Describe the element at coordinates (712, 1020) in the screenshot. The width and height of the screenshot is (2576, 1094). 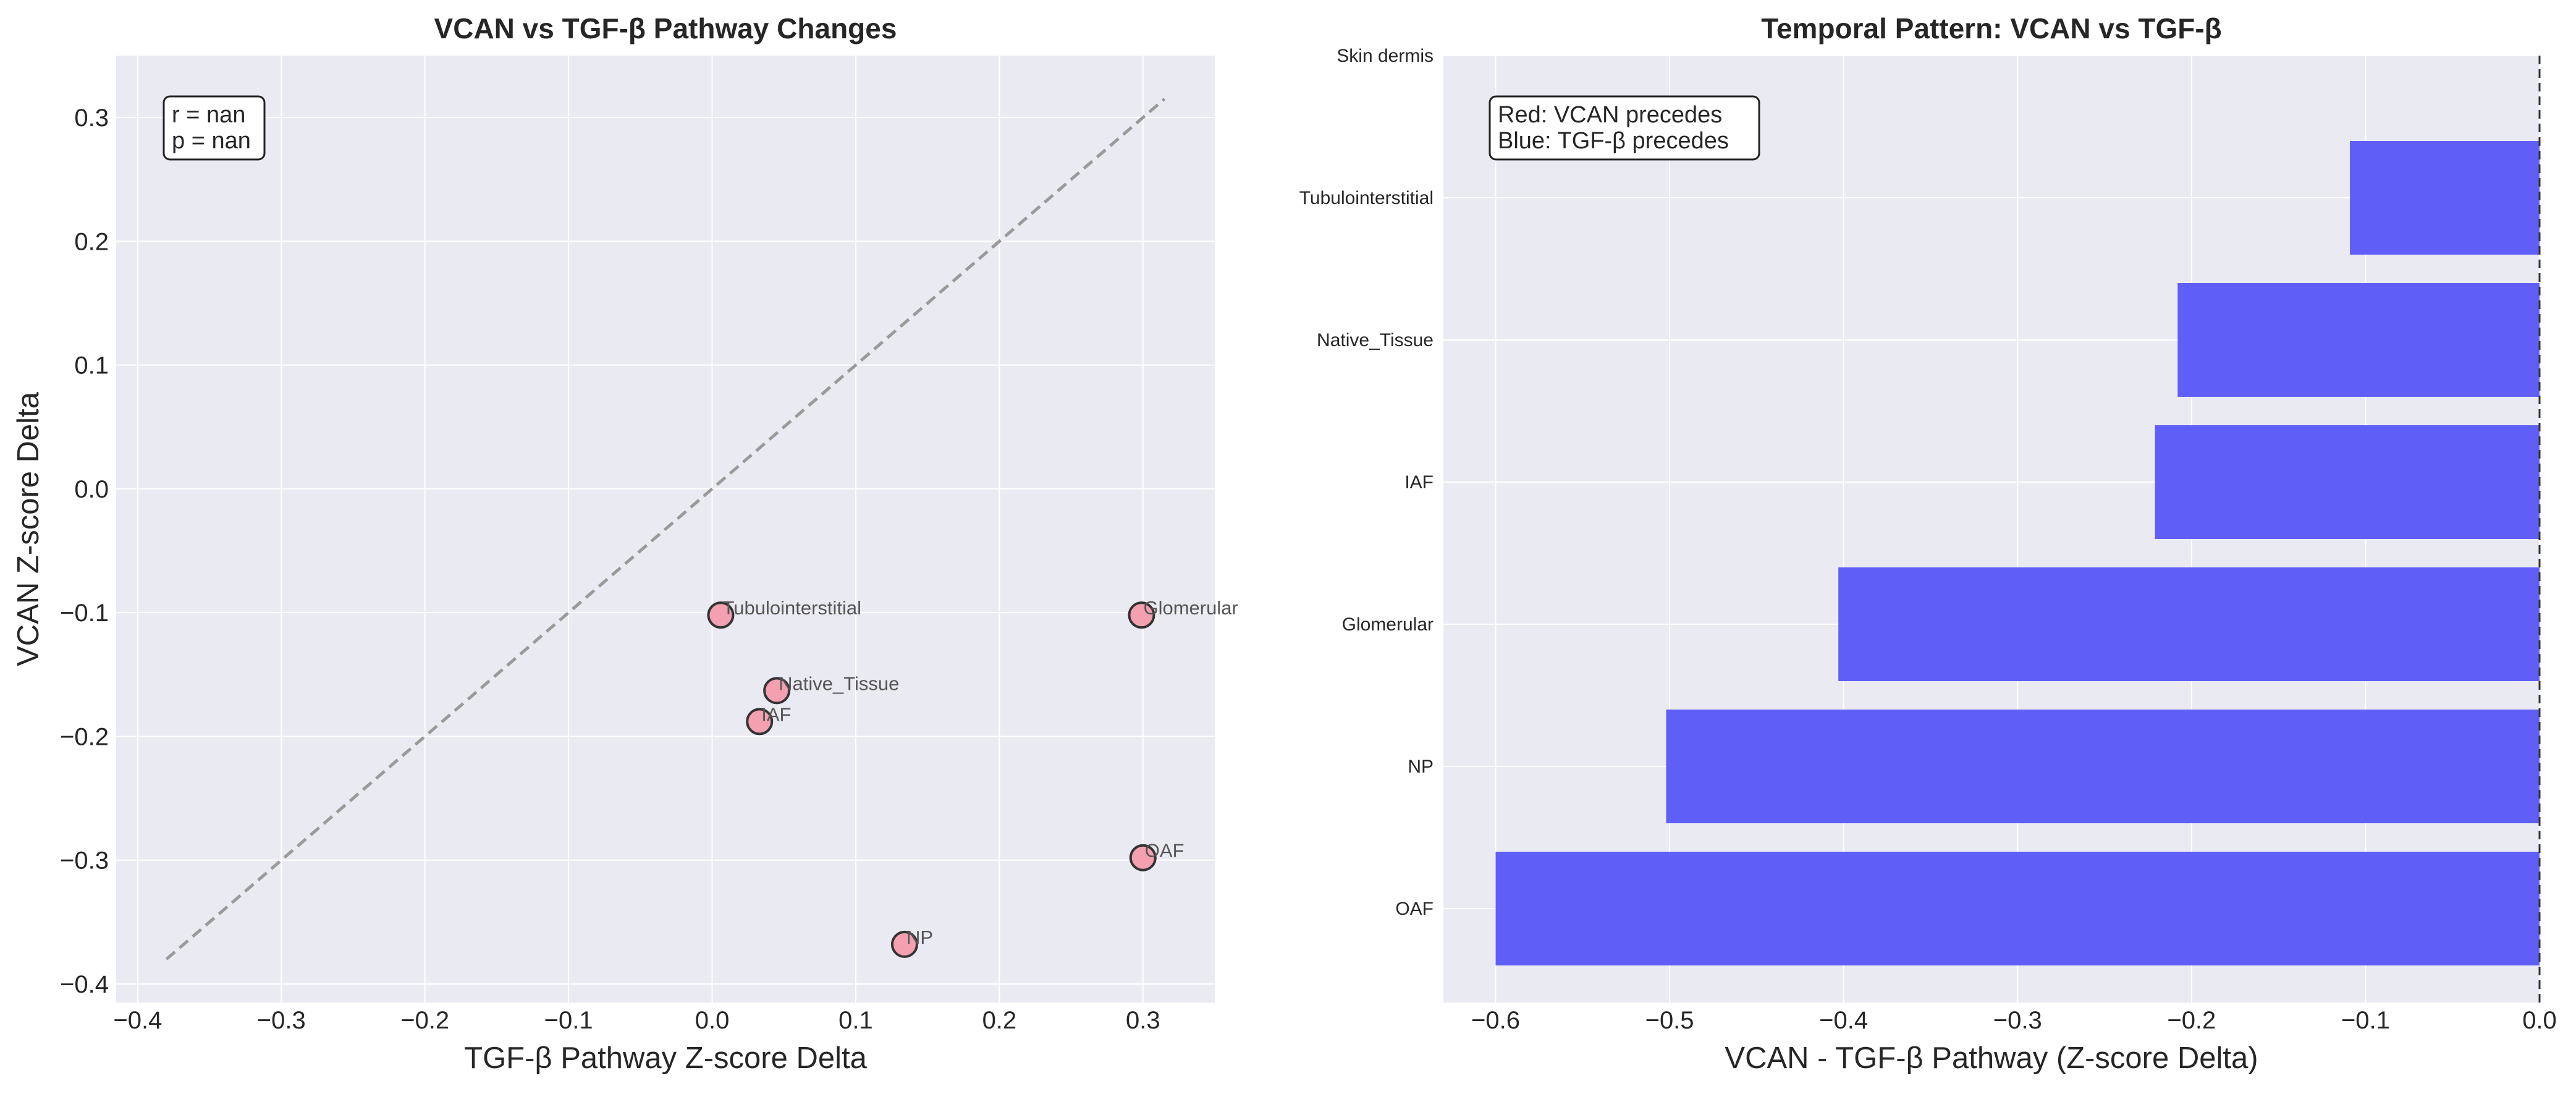
I see `scatter-x-tick-label: 0.0` at that location.